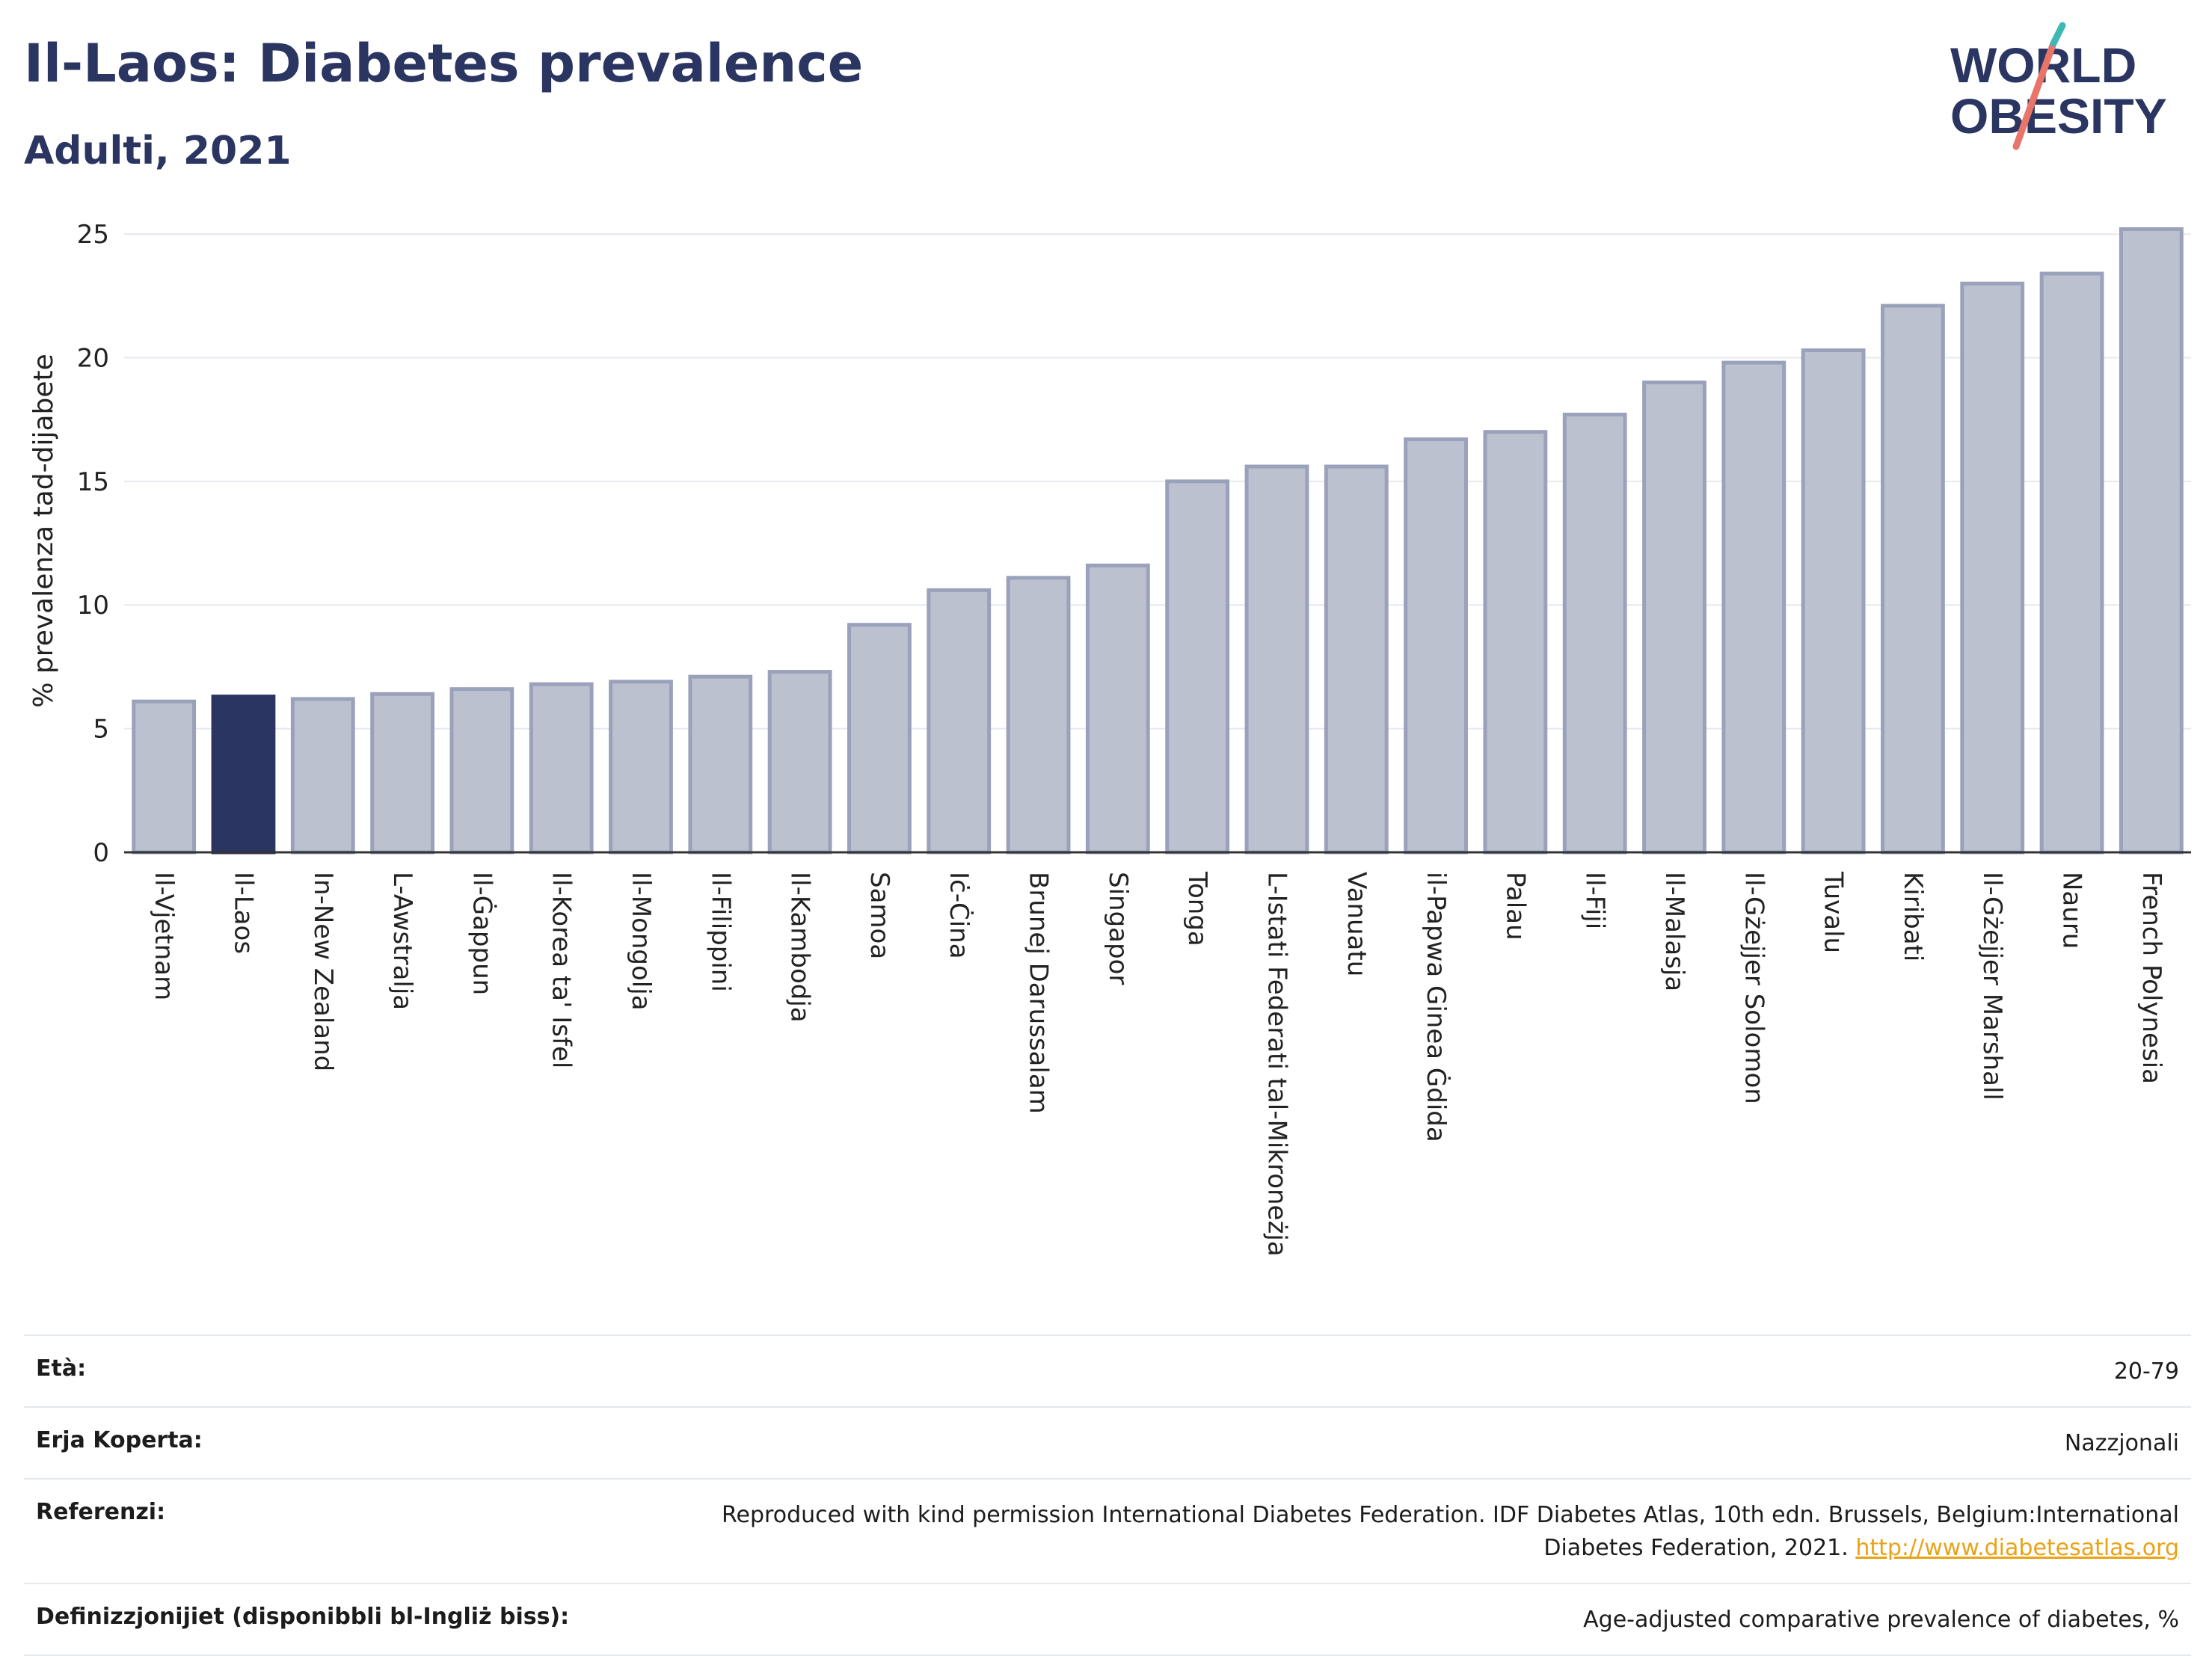 The image size is (2212, 1656). I want to click on x-tick-label: Il-Gżejjer Solomon, so click(1754, 988).